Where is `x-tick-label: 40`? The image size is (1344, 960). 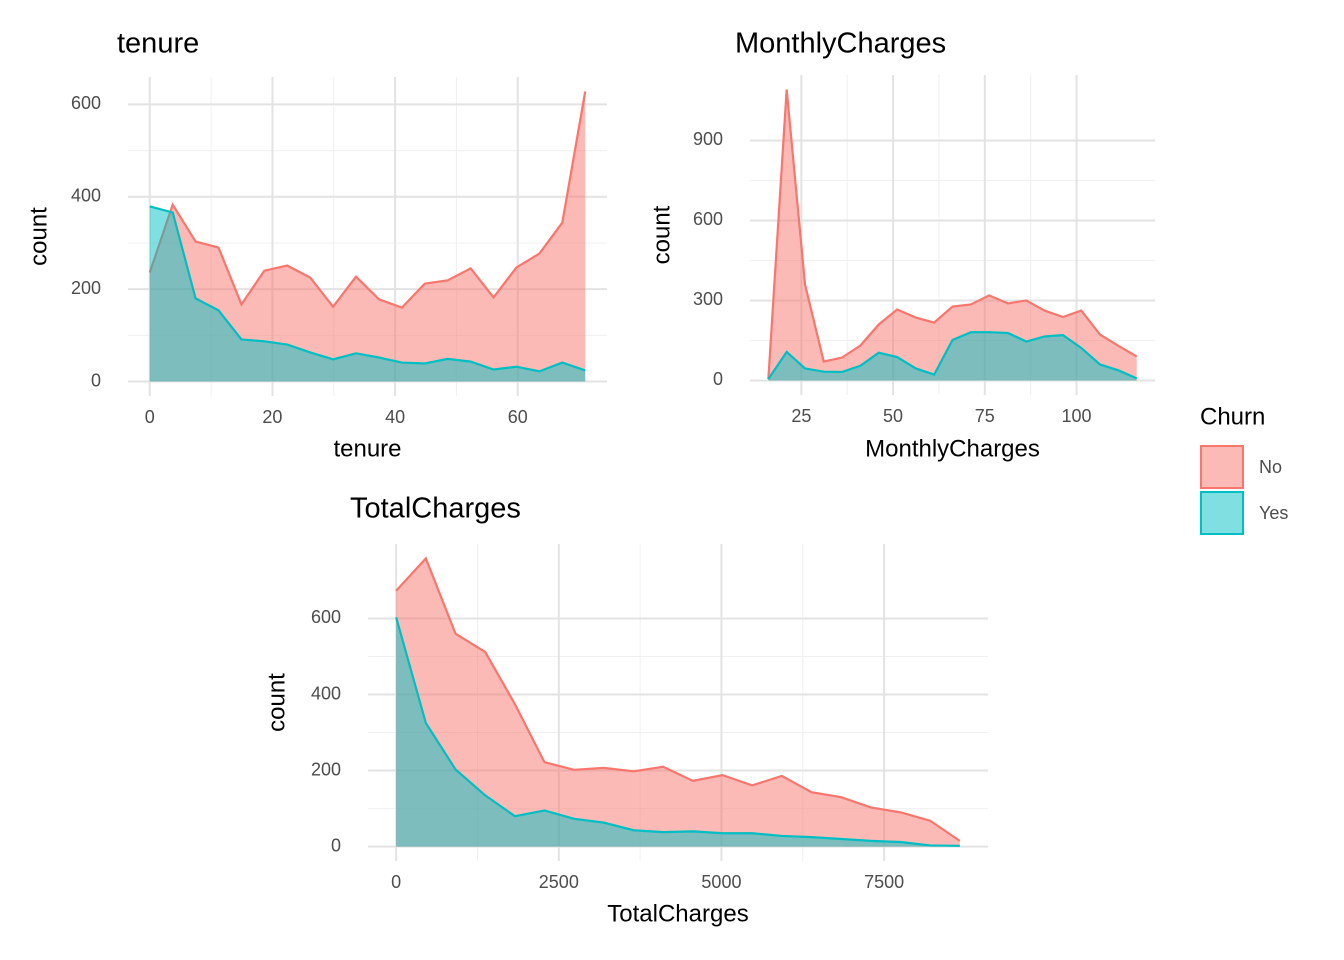
x-tick-label: 40 is located at coordinates (395, 417).